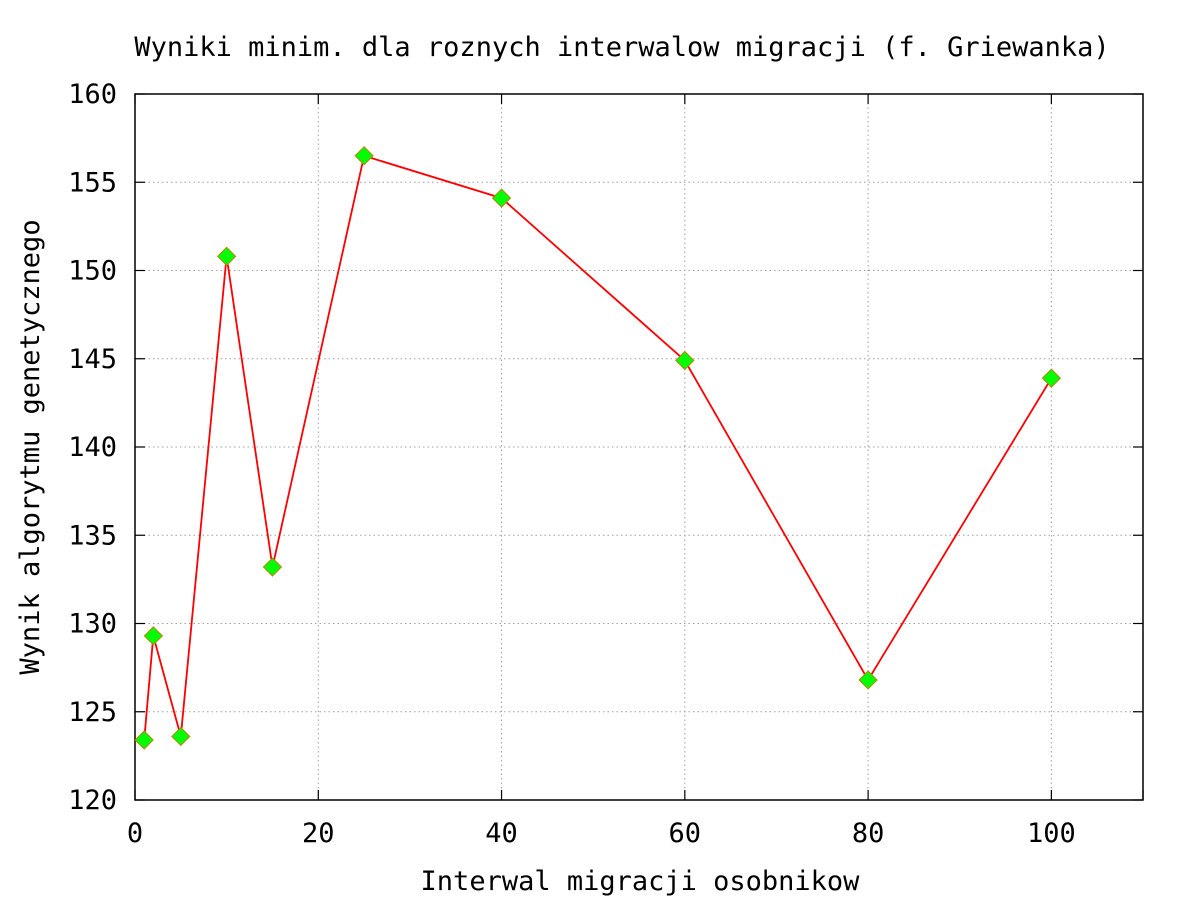 This screenshot has width=1200, height=900. What do you see at coordinates (1051, 833) in the screenshot?
I see `x-tick-label: 100` at bounding box center [1051, 833].